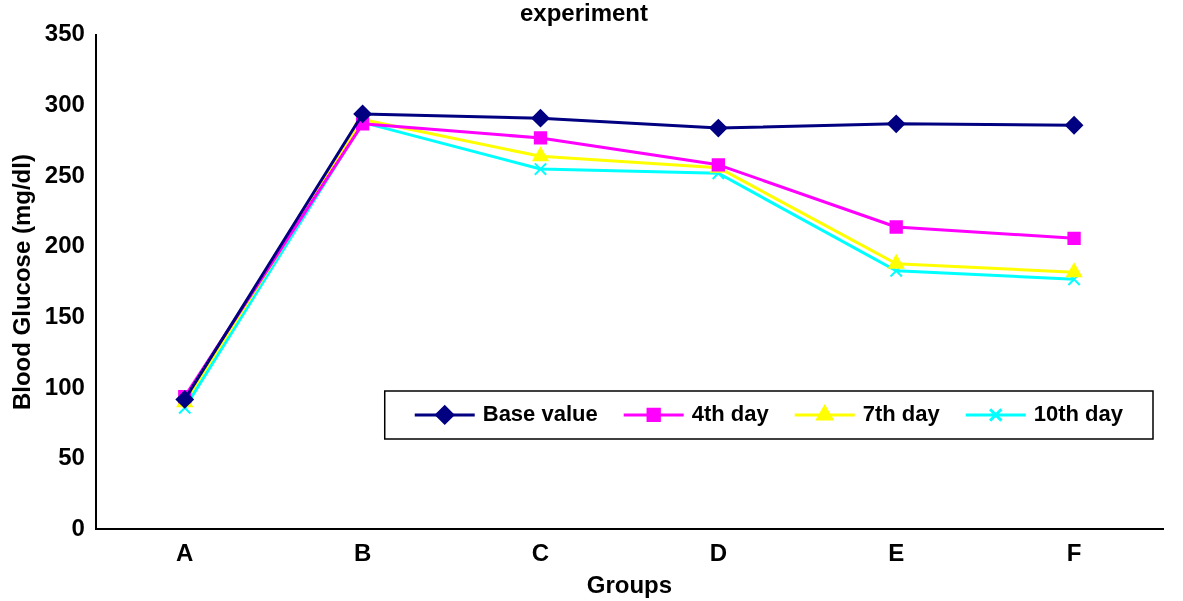 This screenshot has height=601, width=1183. Describe the element at coordinates (718, 553) in the screenshot. I see `x-tick-label: D` at that location.